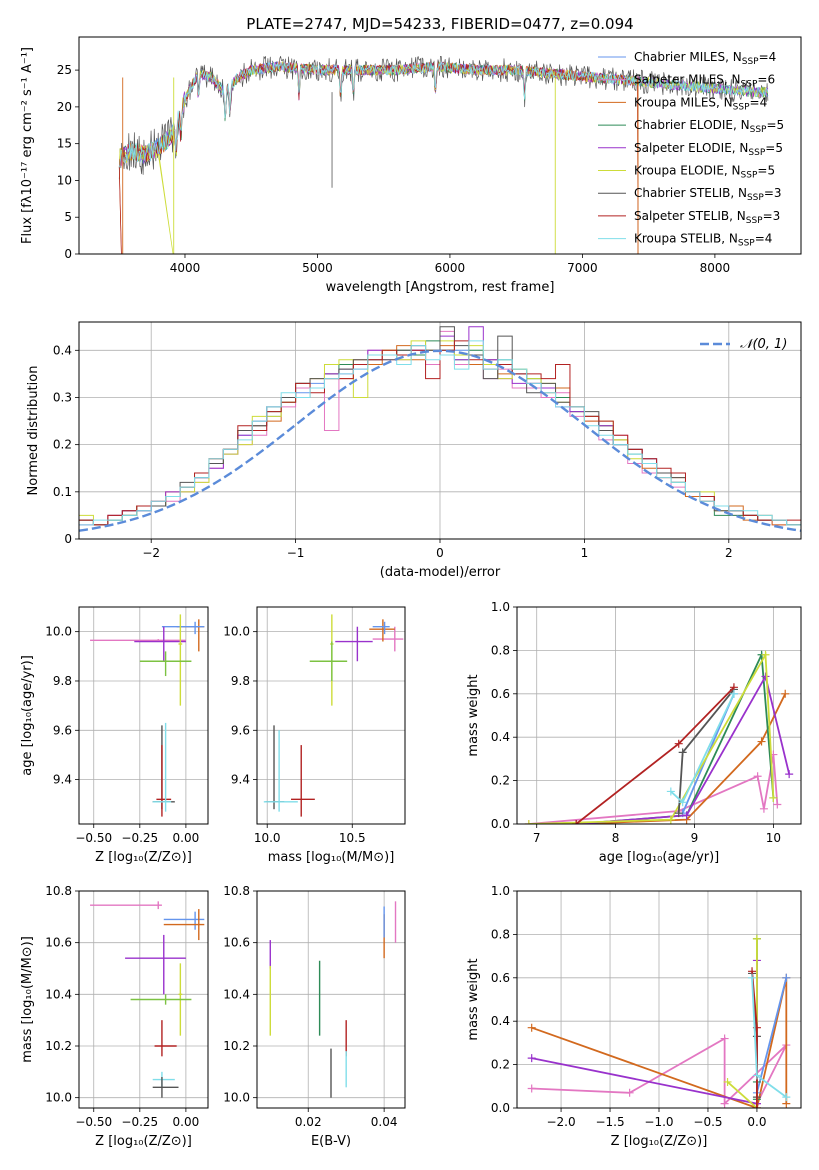 Image resolution: width=819 pixels, height=1170 pixels. I want to click on y-axis-label: age [log₁₀(age/yr)], so click(27, 715).